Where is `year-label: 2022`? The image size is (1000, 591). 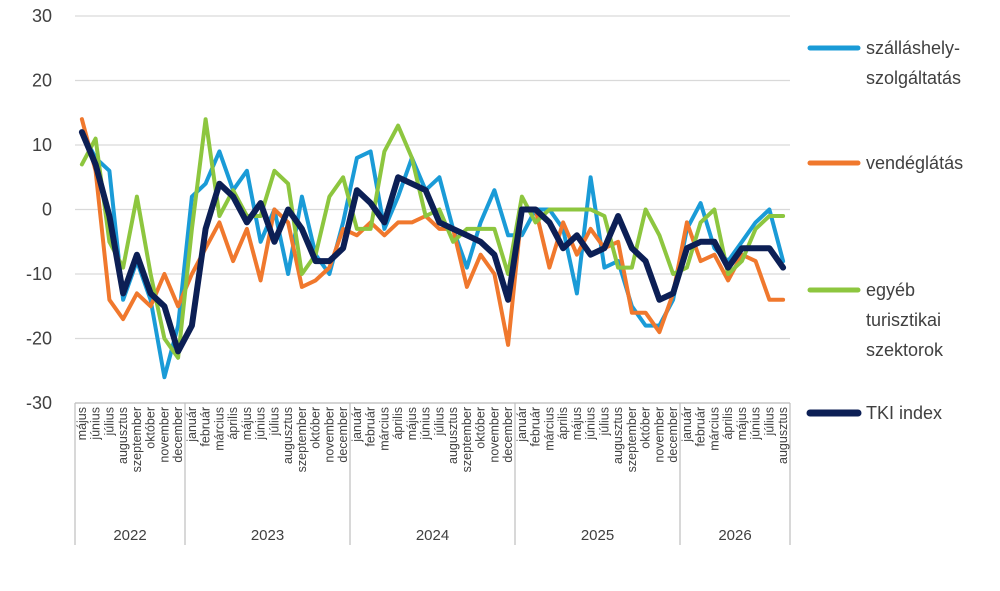 year-label: 2022 is located at coordinates (129, 535).